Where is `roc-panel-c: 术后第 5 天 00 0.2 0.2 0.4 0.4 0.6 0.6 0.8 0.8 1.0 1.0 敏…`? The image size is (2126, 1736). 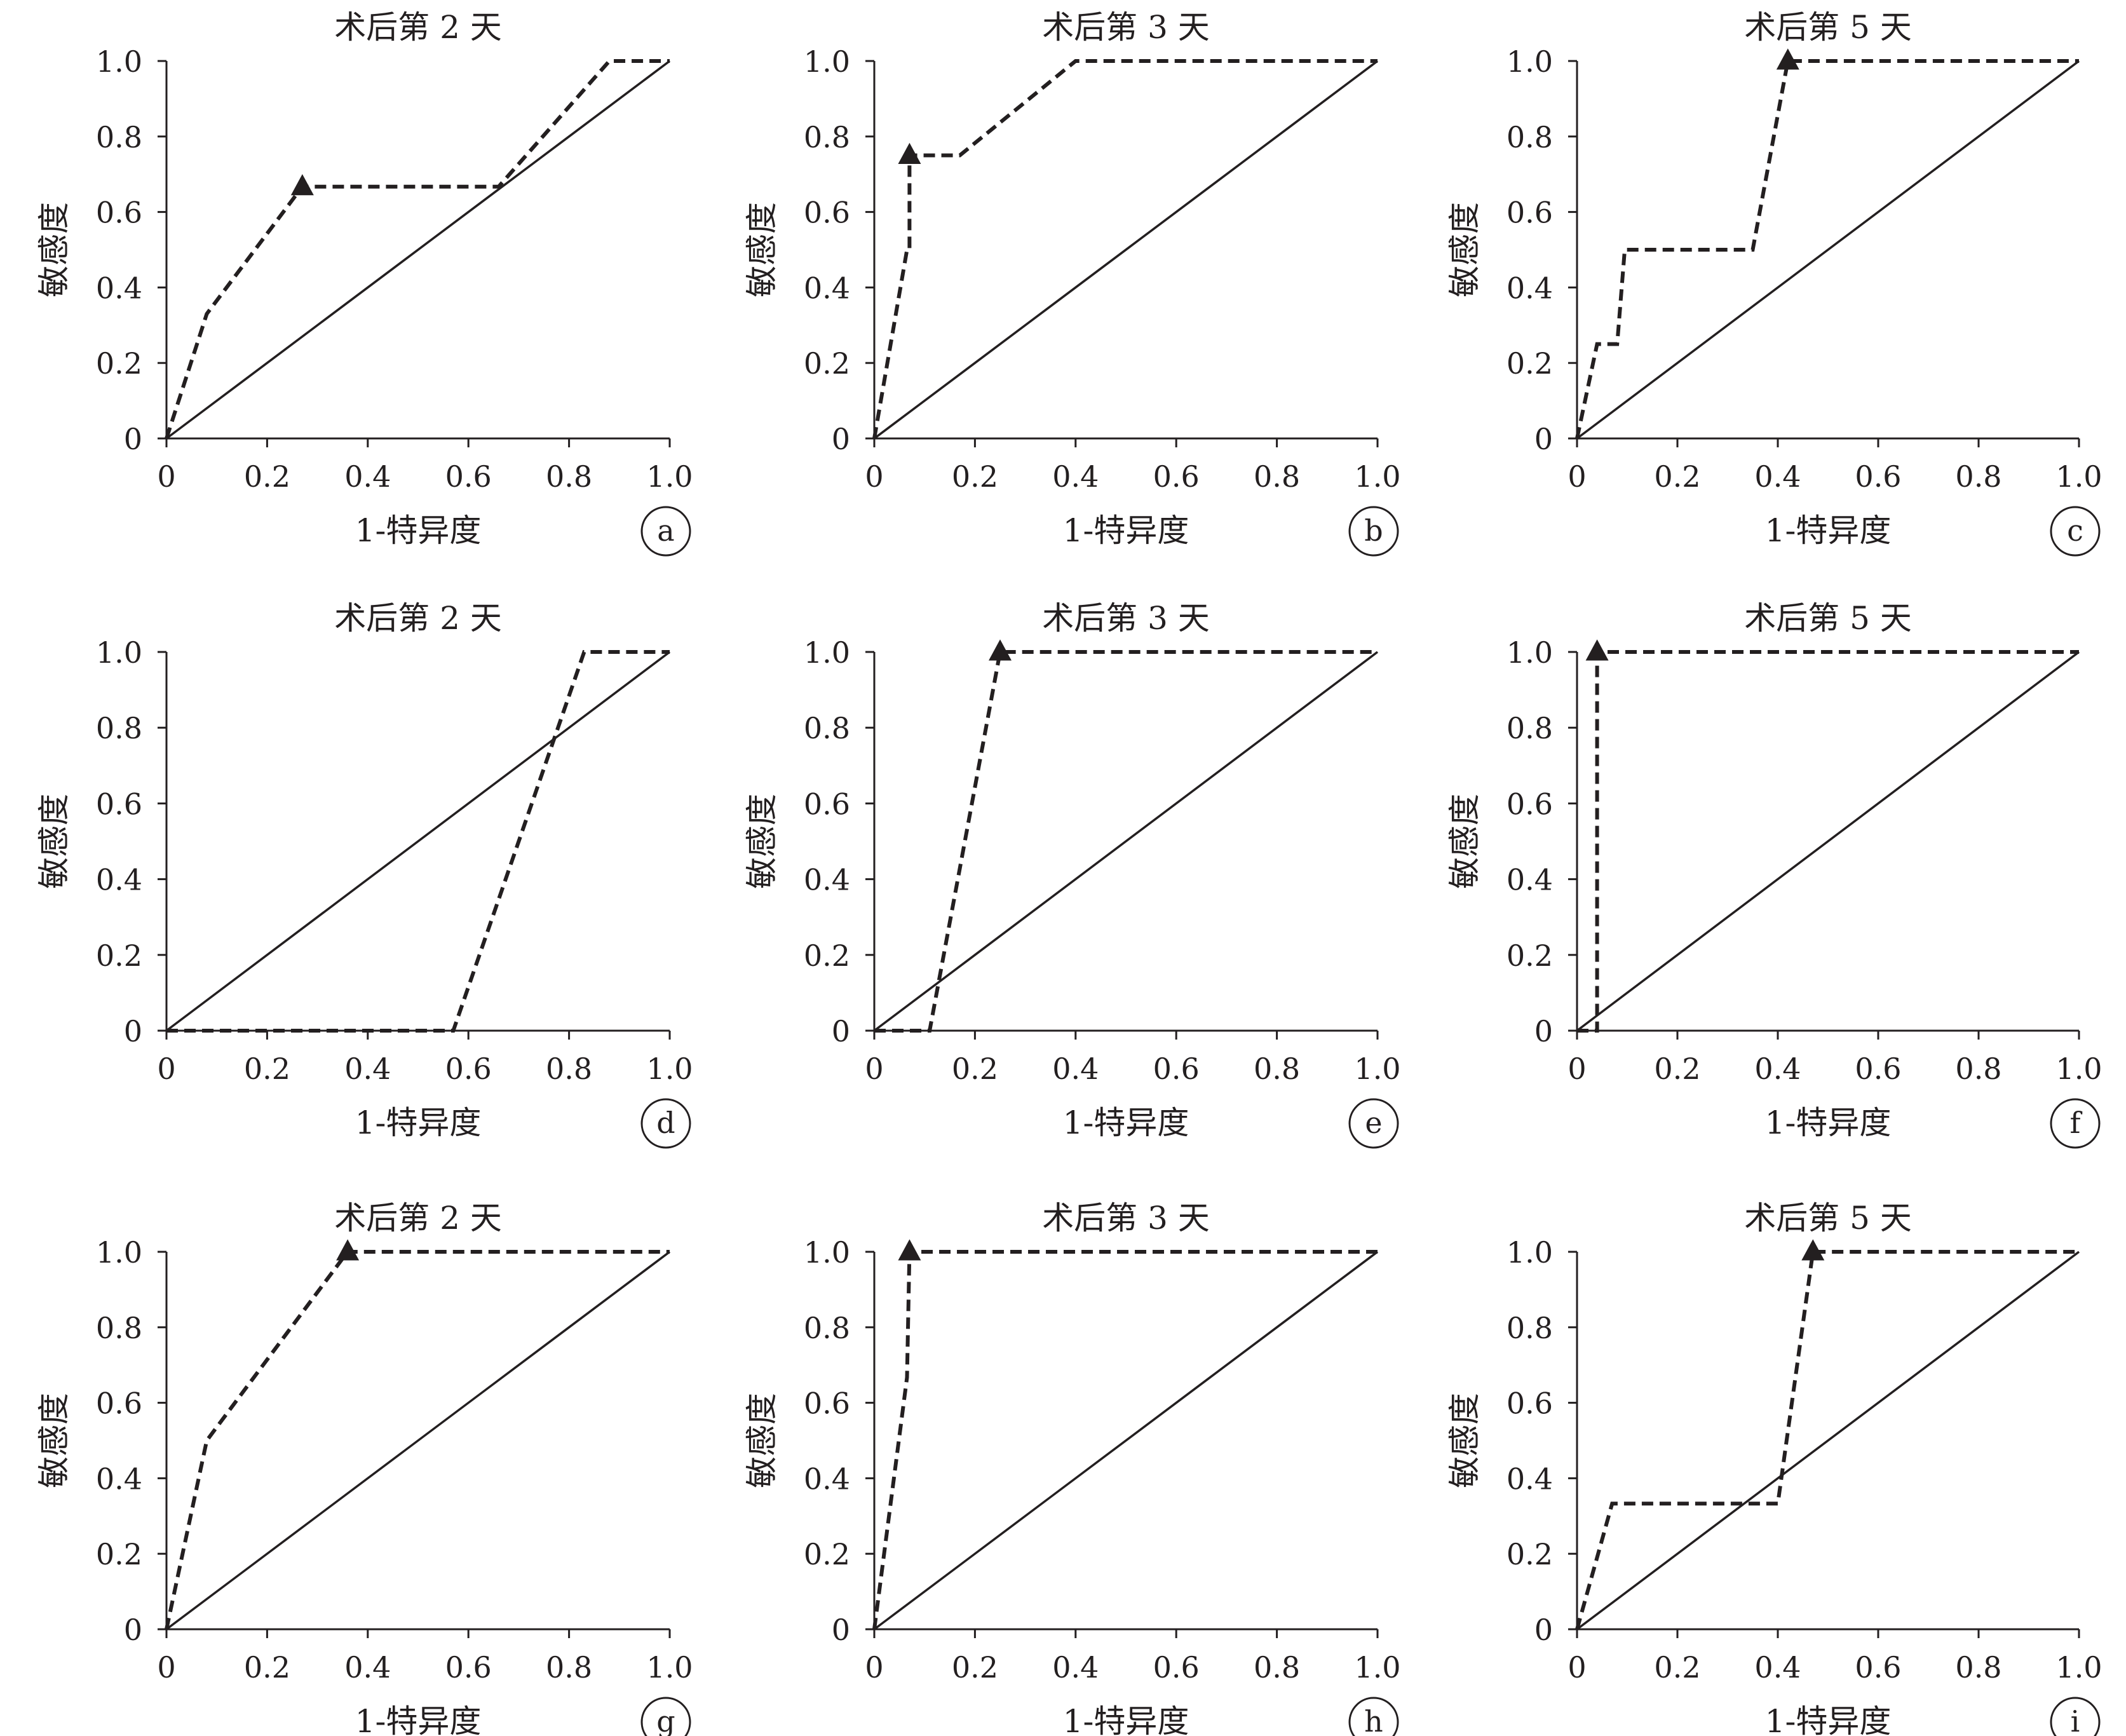
roc-panel-c: 术后第 5 天 00 0.2 0.2 0.4 0.4 0.6 0.6 0.8 0.8 1.0 1.0 敏… is located at coordinates (1774, 283).